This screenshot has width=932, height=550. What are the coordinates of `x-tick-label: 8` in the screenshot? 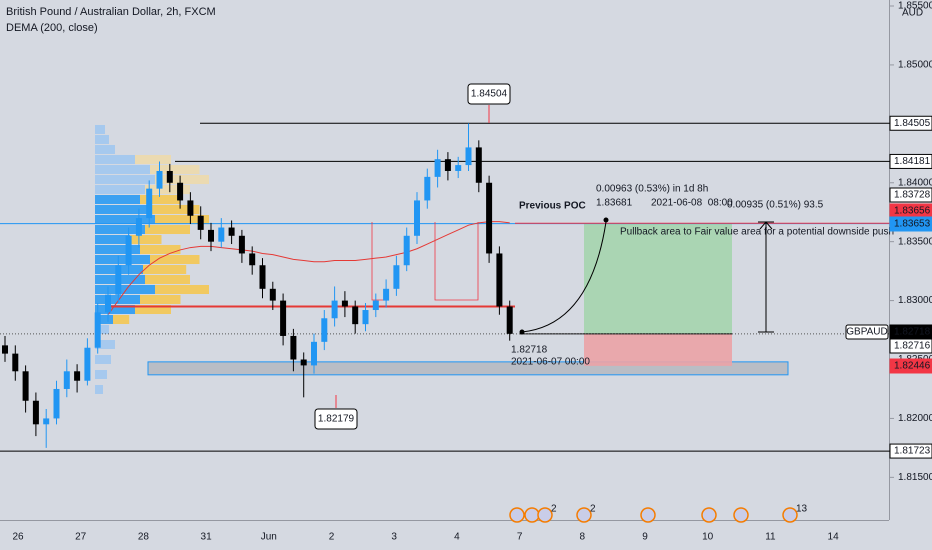 It's located at (583, 537).